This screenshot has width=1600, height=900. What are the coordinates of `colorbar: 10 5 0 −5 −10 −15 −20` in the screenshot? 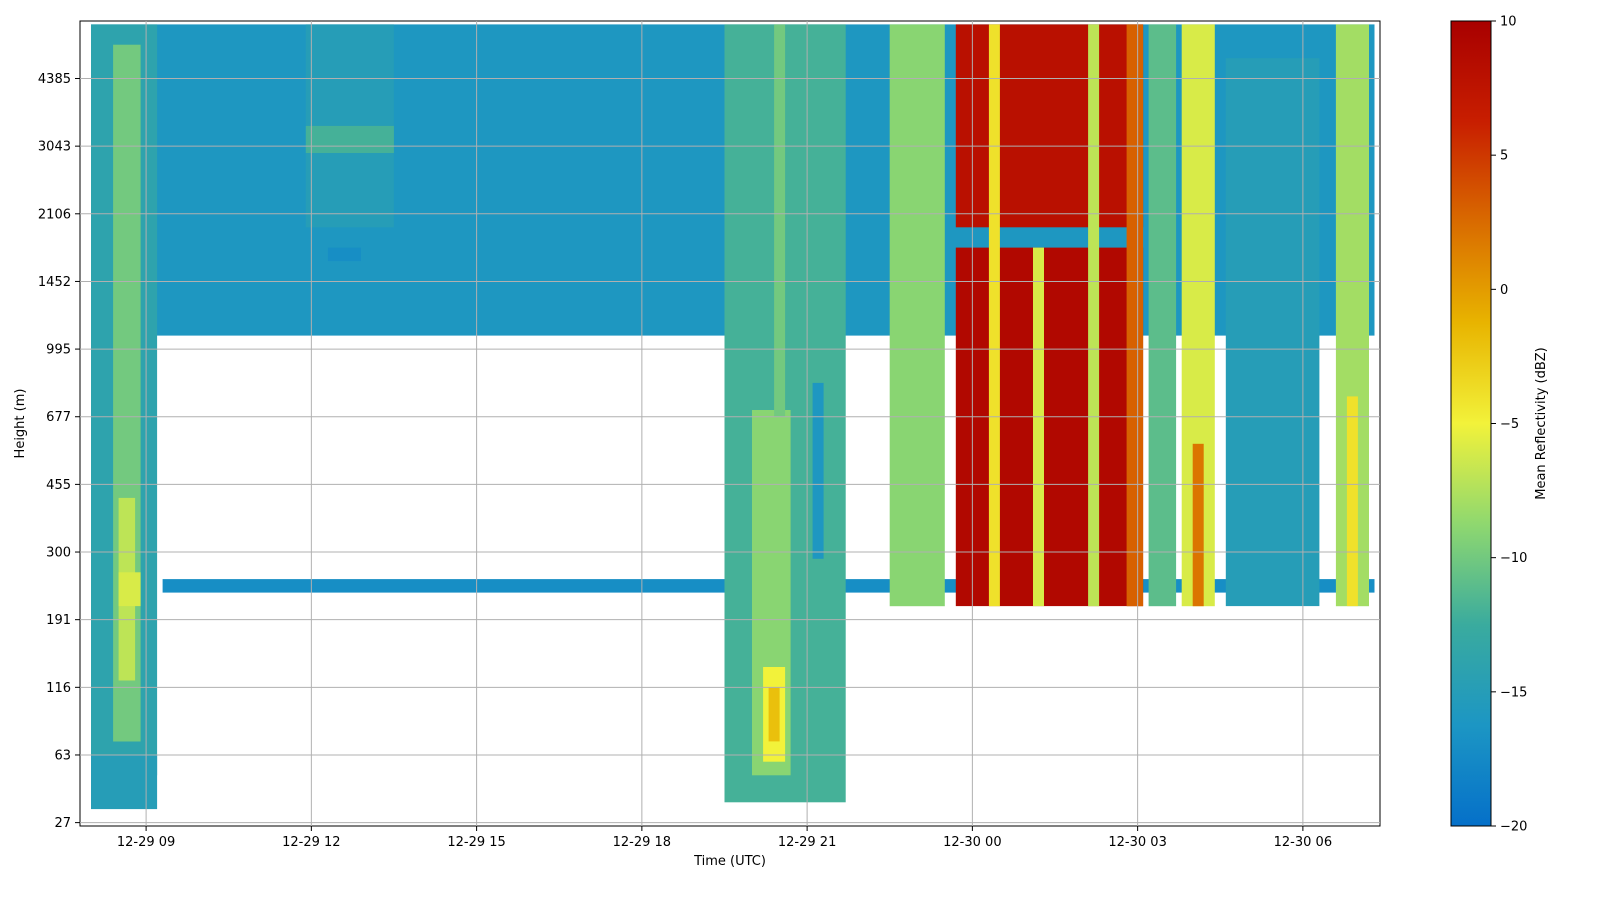 It's located at (1488, 425).